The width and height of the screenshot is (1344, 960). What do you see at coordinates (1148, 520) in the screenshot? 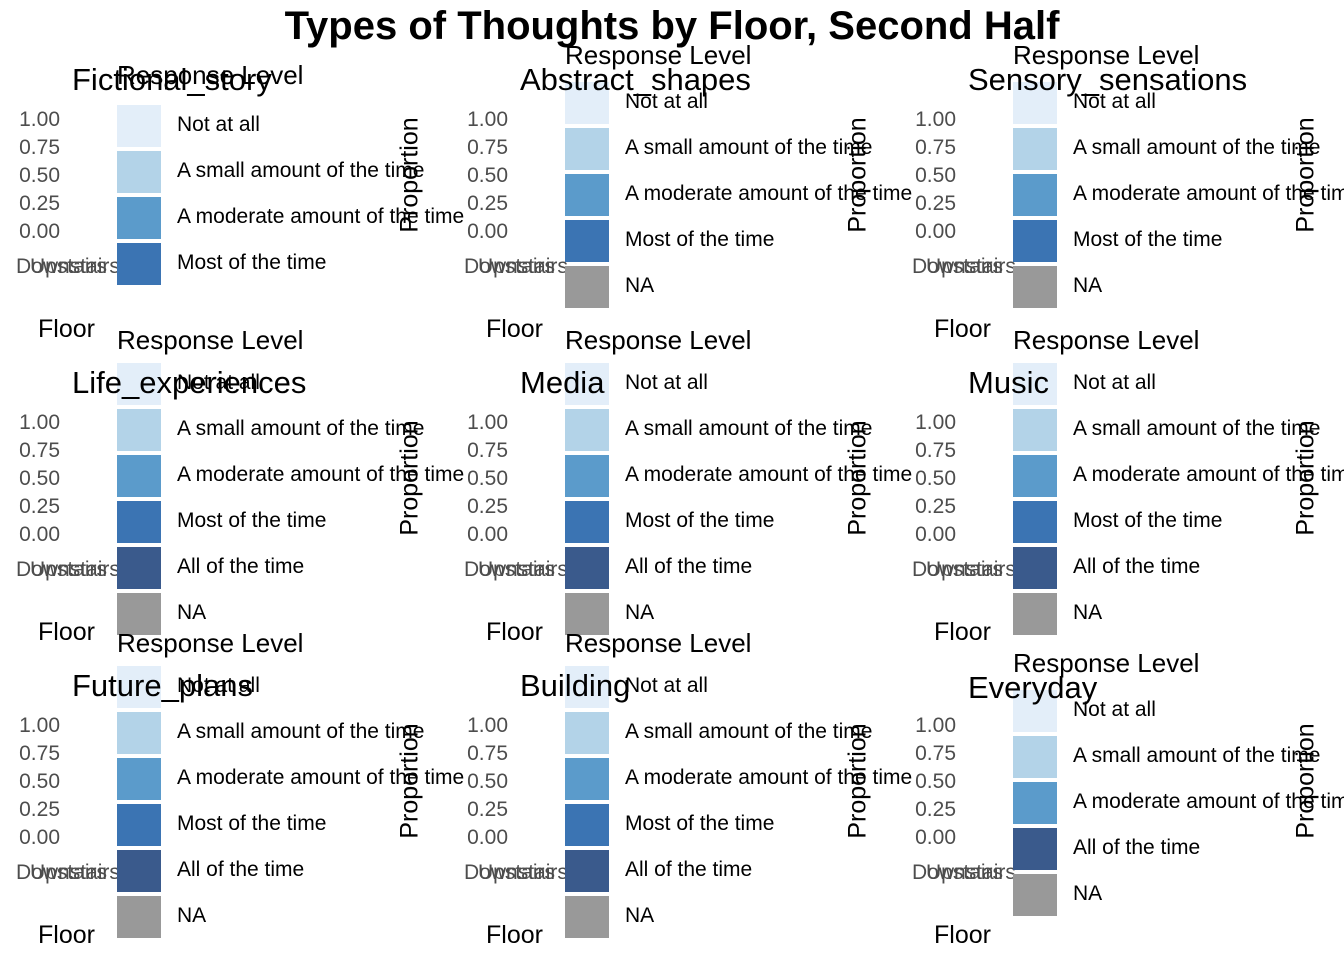
I see `legend-label: Most of the time` at bounding box center [1148, 520].